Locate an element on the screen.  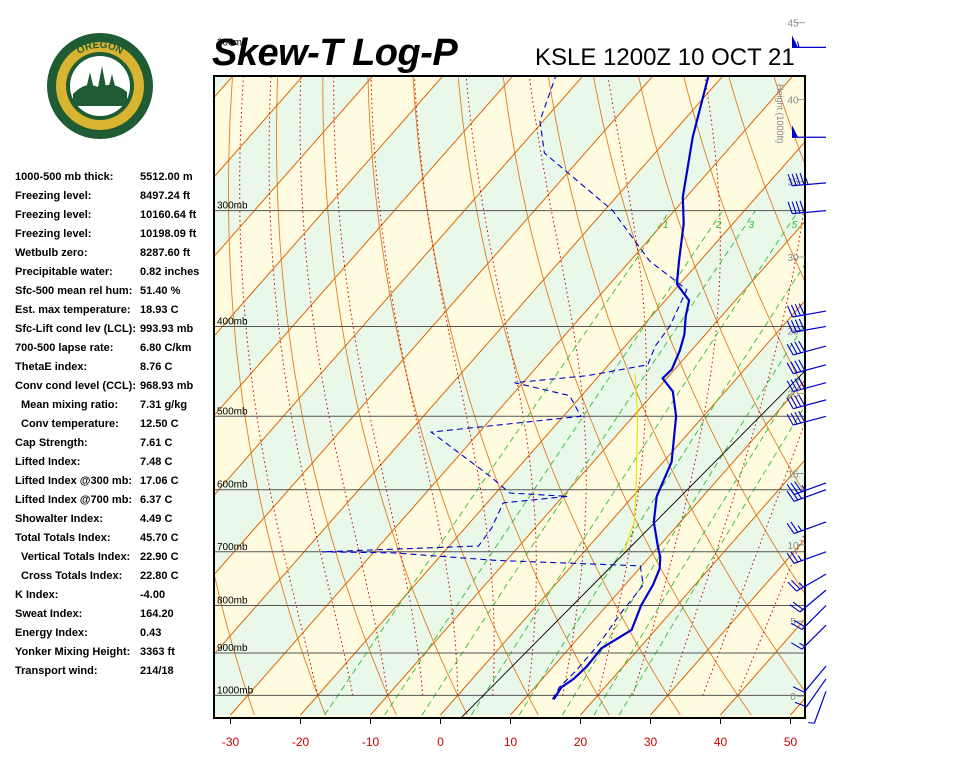
mixing-ratio-label: 2 is located at coordinates (718, 225).